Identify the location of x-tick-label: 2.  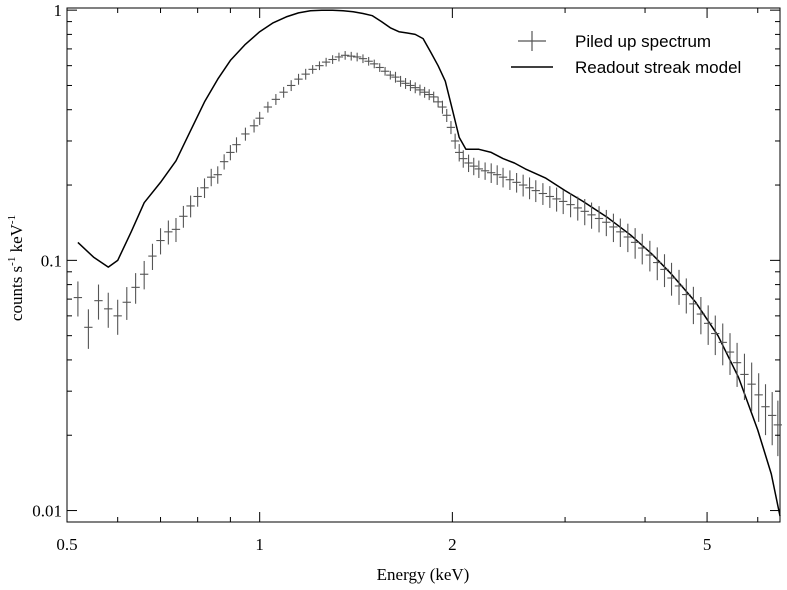
(452, 544).